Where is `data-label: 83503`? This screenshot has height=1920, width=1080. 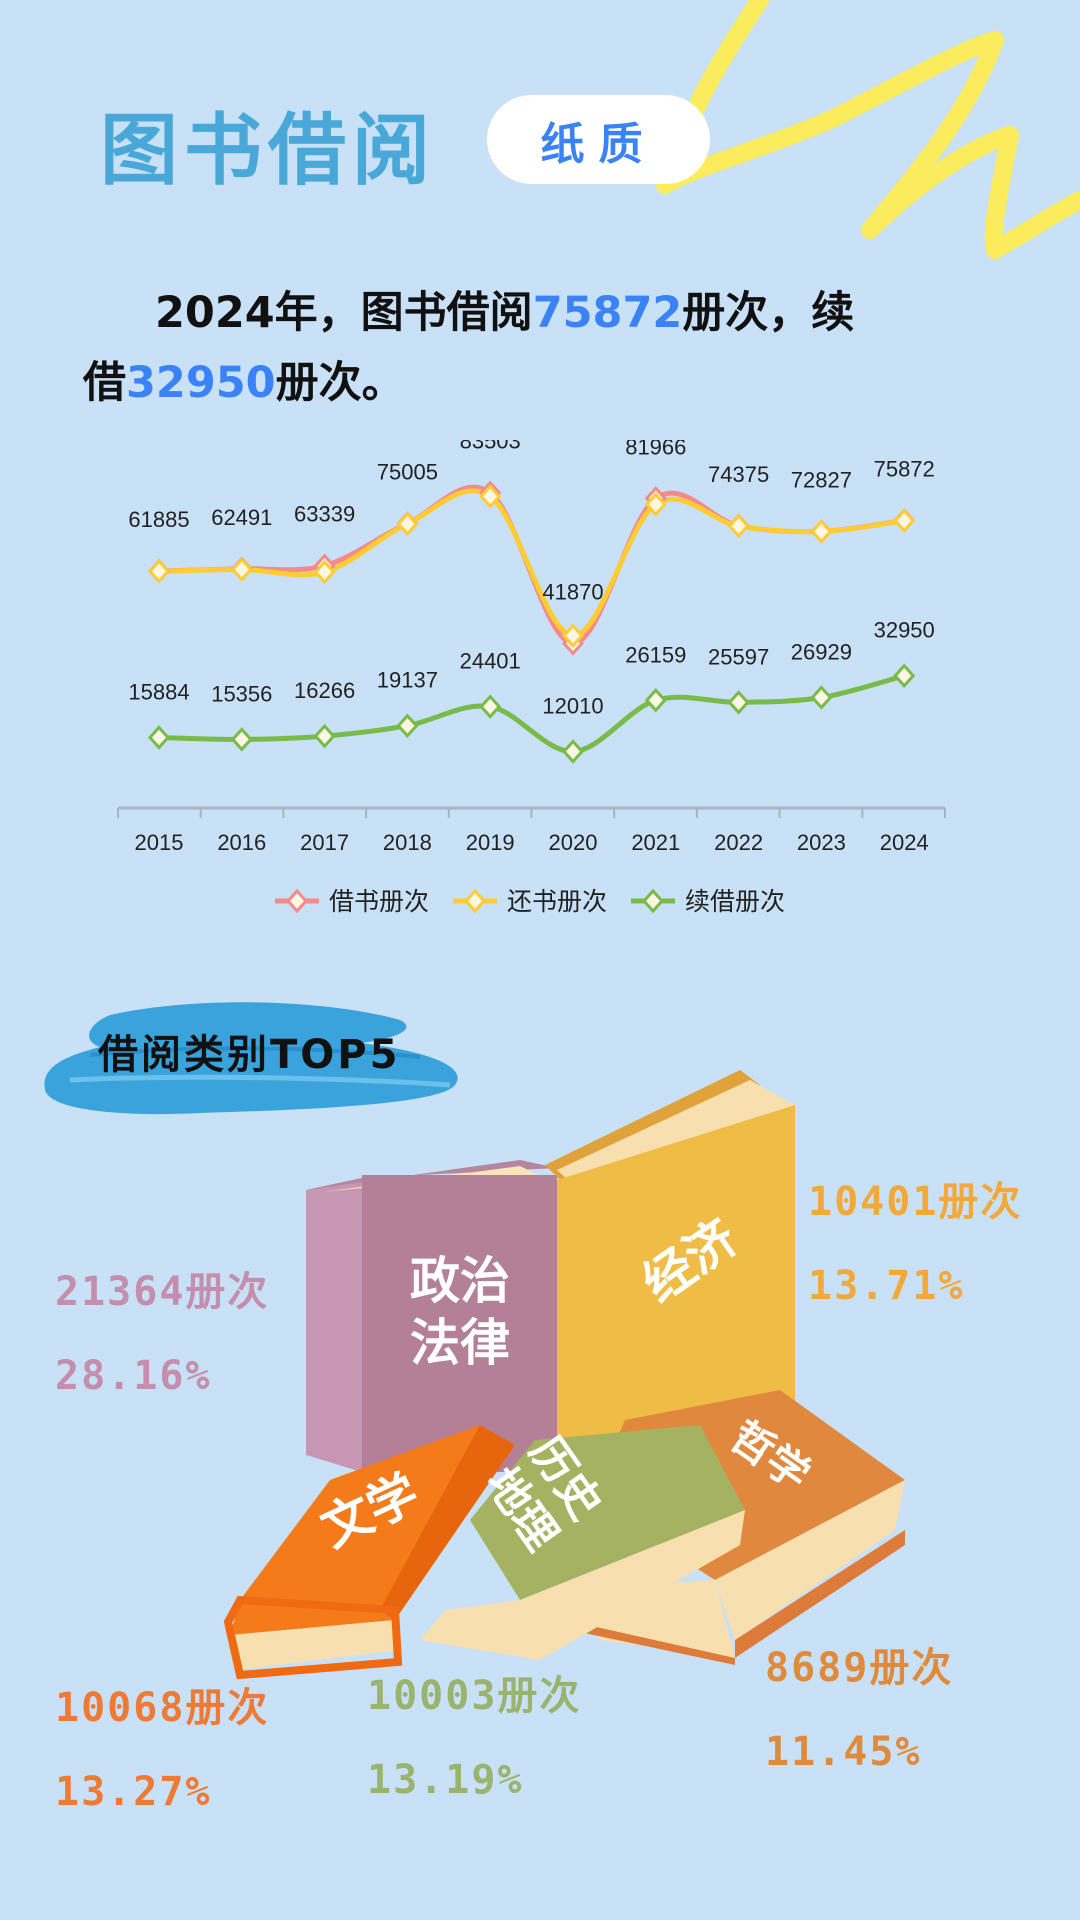
data-label: 83503 is located at coordinates (490, 447).